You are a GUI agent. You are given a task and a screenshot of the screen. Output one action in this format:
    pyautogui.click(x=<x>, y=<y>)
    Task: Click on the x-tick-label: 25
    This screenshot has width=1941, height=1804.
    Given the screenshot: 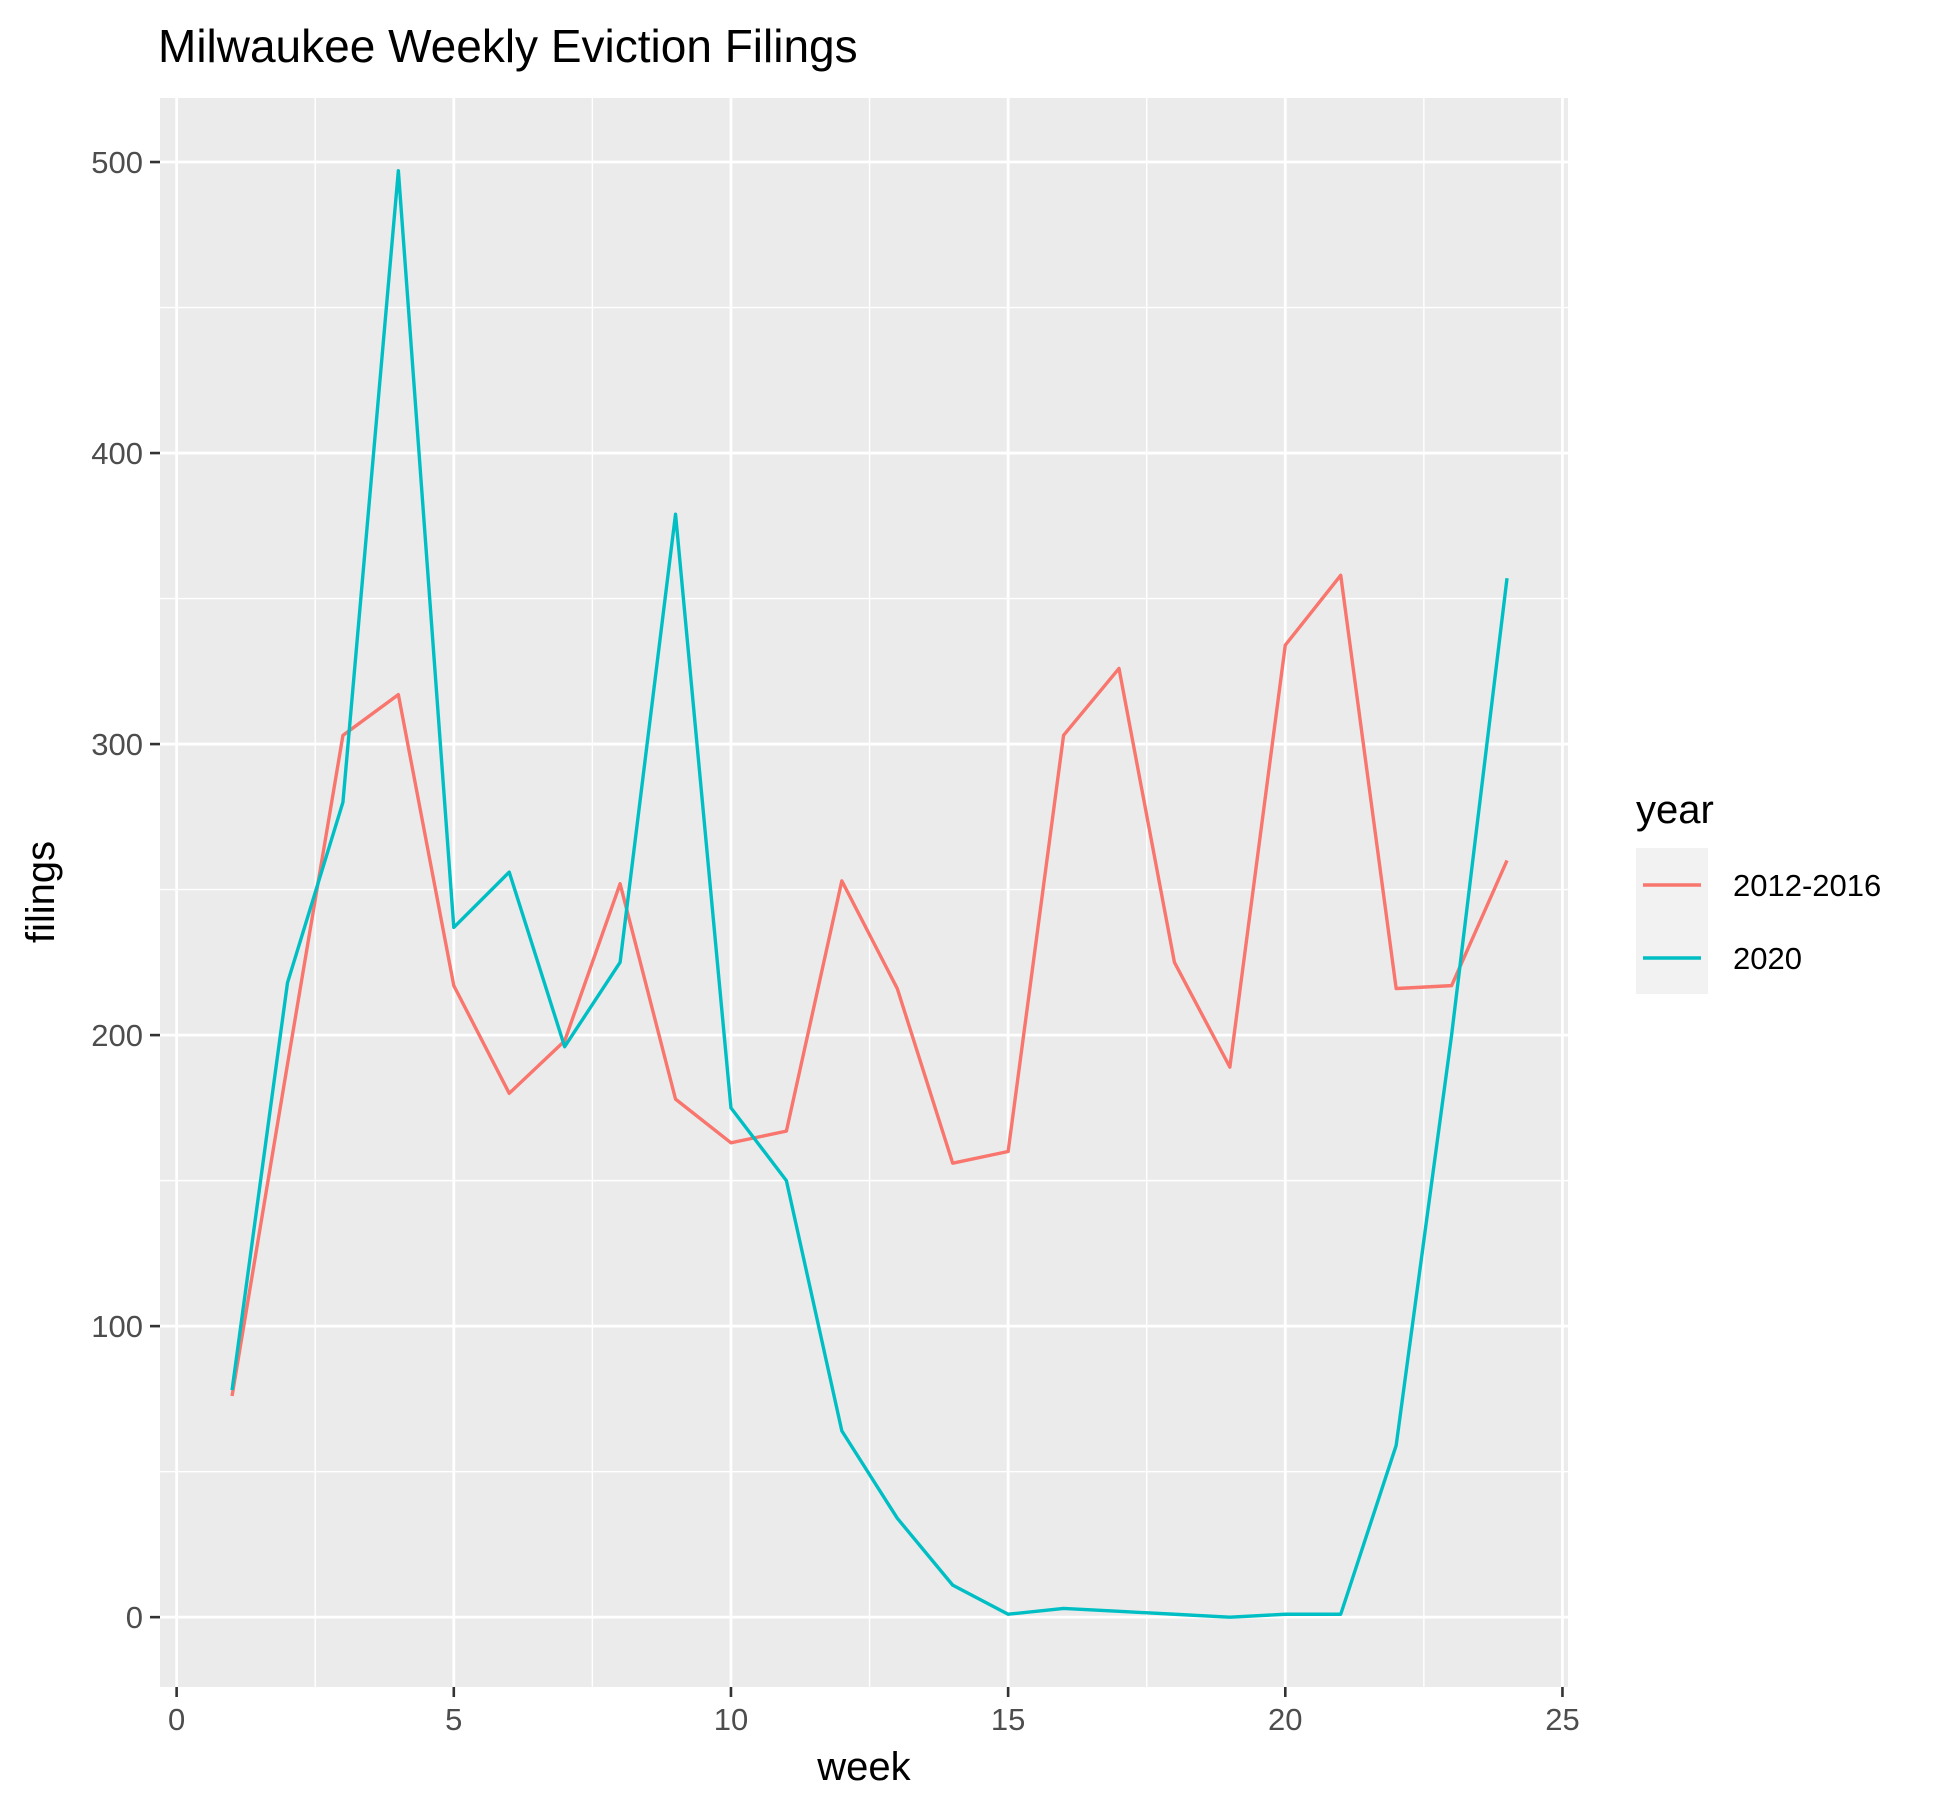 What is the action you would take?
    pyautogui.click(x=1562, y=1719)
    